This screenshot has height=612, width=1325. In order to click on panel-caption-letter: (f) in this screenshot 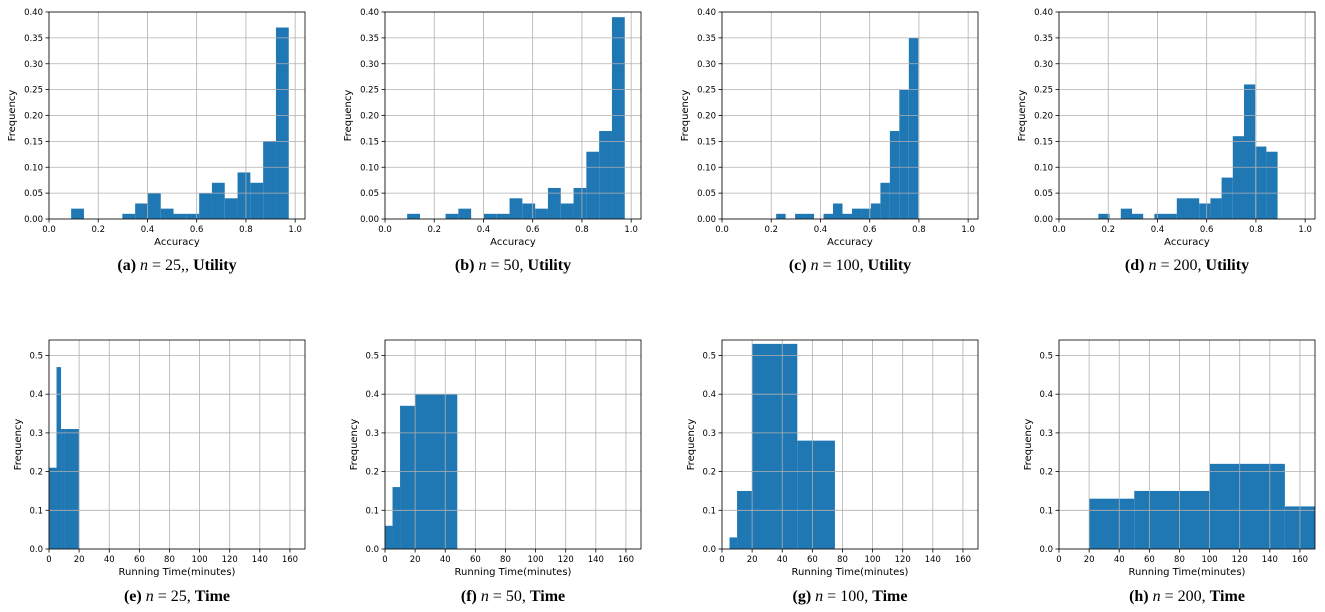, I will do `click(470, 596)`.